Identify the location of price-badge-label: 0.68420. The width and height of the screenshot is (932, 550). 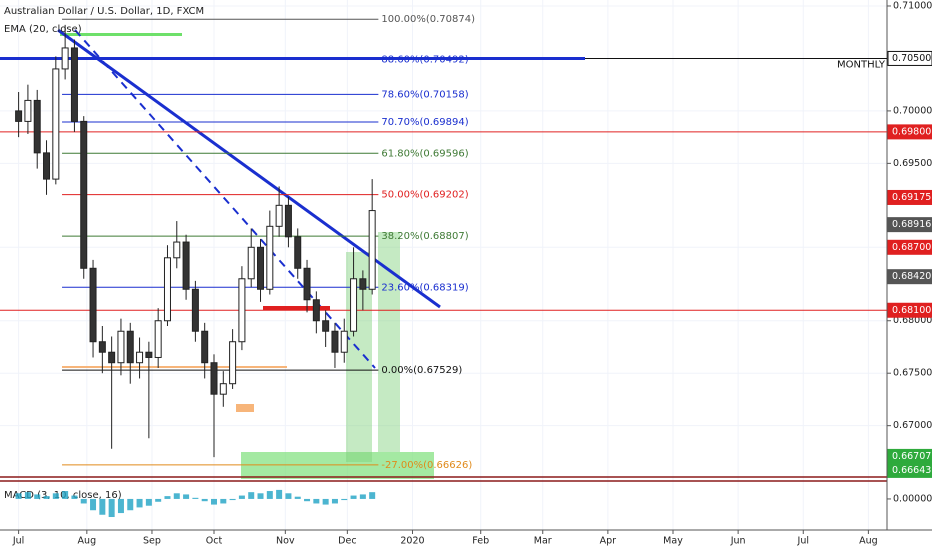
(911, 276).